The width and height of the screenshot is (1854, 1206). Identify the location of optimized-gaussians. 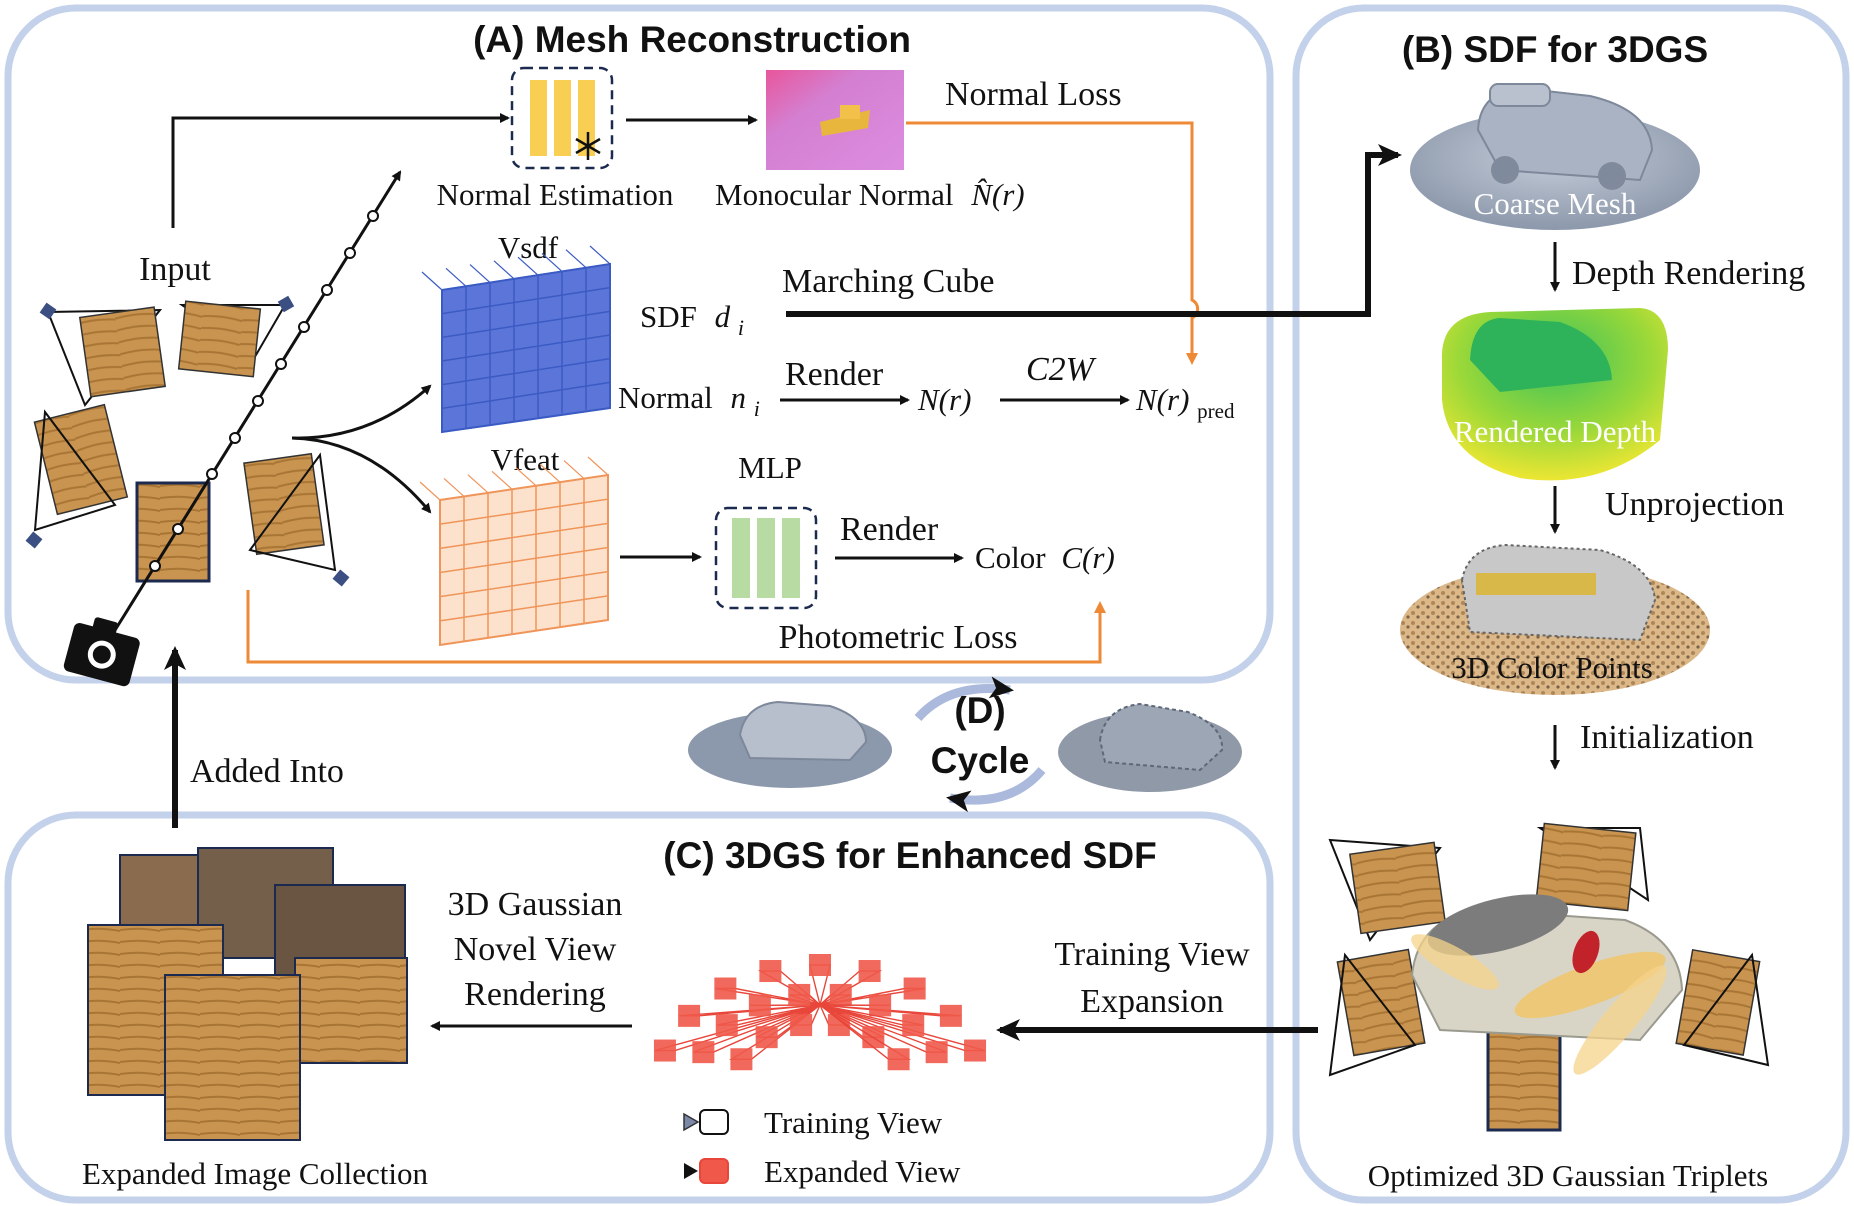
(1549, 977).